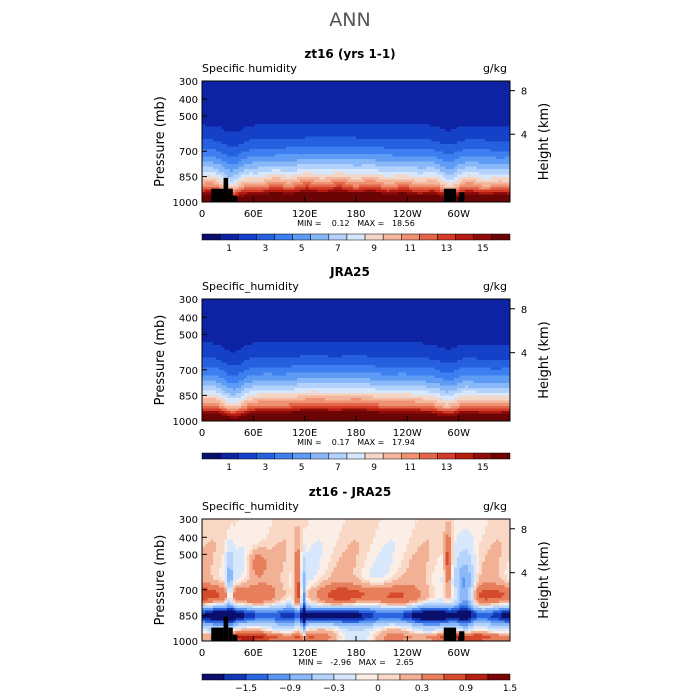  Describe the element at coordinates (350, 20) in the screenshot. I see `page-title: ANN` at that location.